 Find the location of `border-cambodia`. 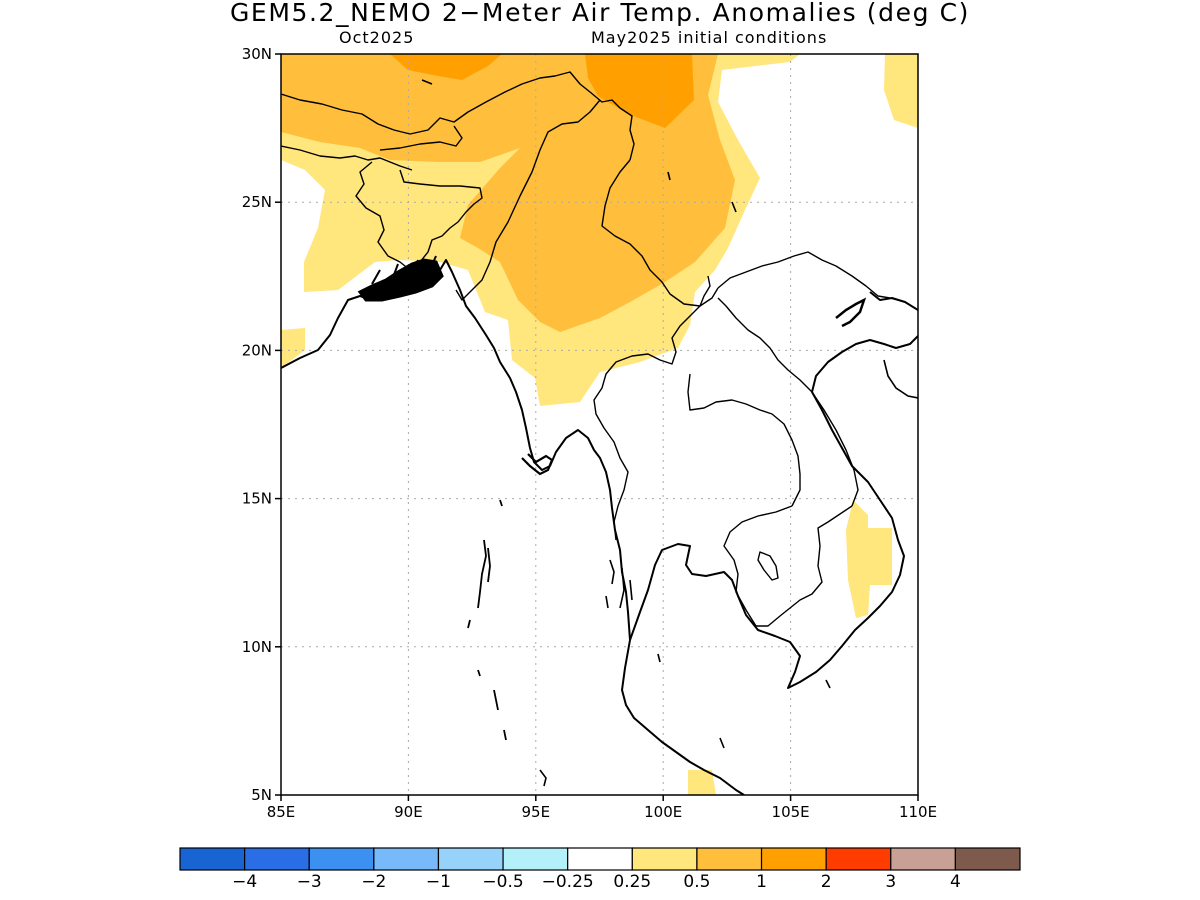

border-cambodia is located at coordinates (758, 566).